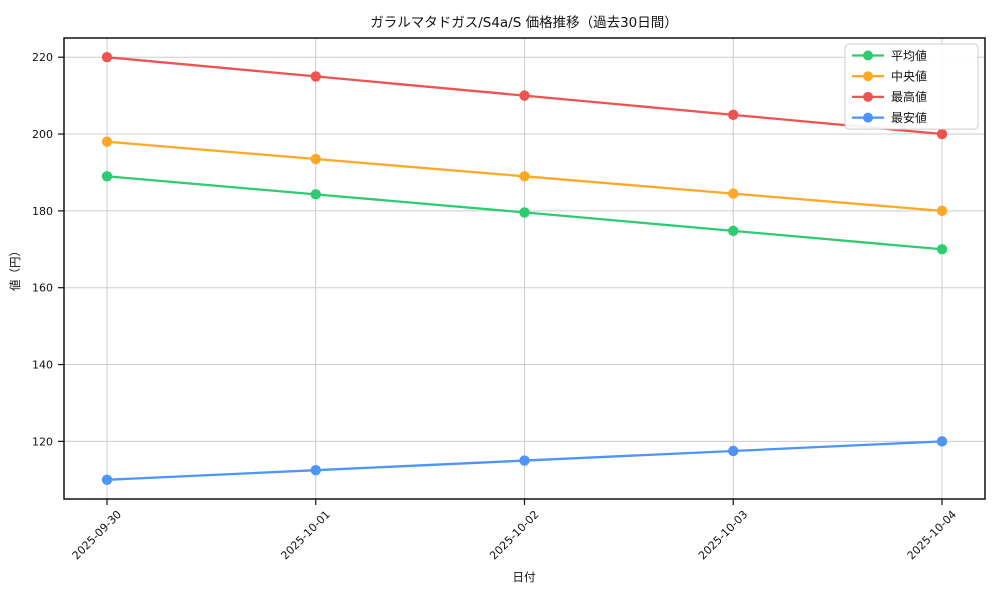  I want to click on legend-item-label: 最安値, so click(909, 117).